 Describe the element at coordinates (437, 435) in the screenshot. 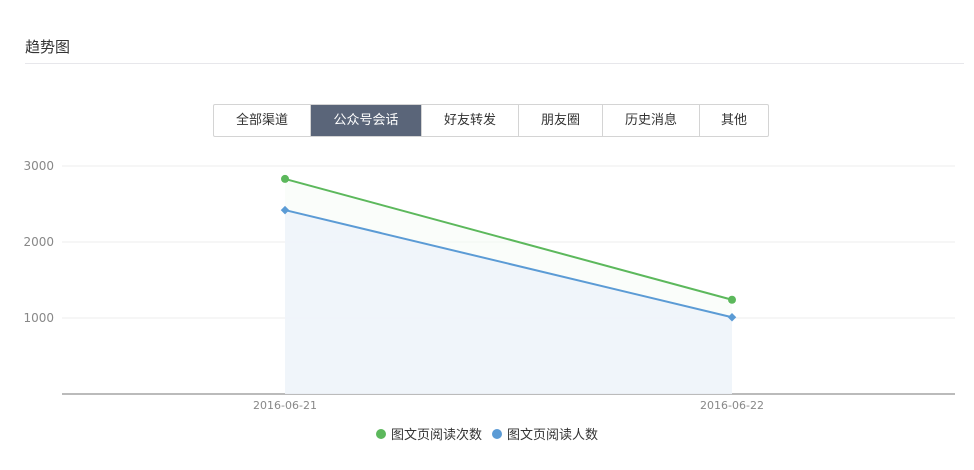

I see `legend-label: 图文页阅读次数` at that location.